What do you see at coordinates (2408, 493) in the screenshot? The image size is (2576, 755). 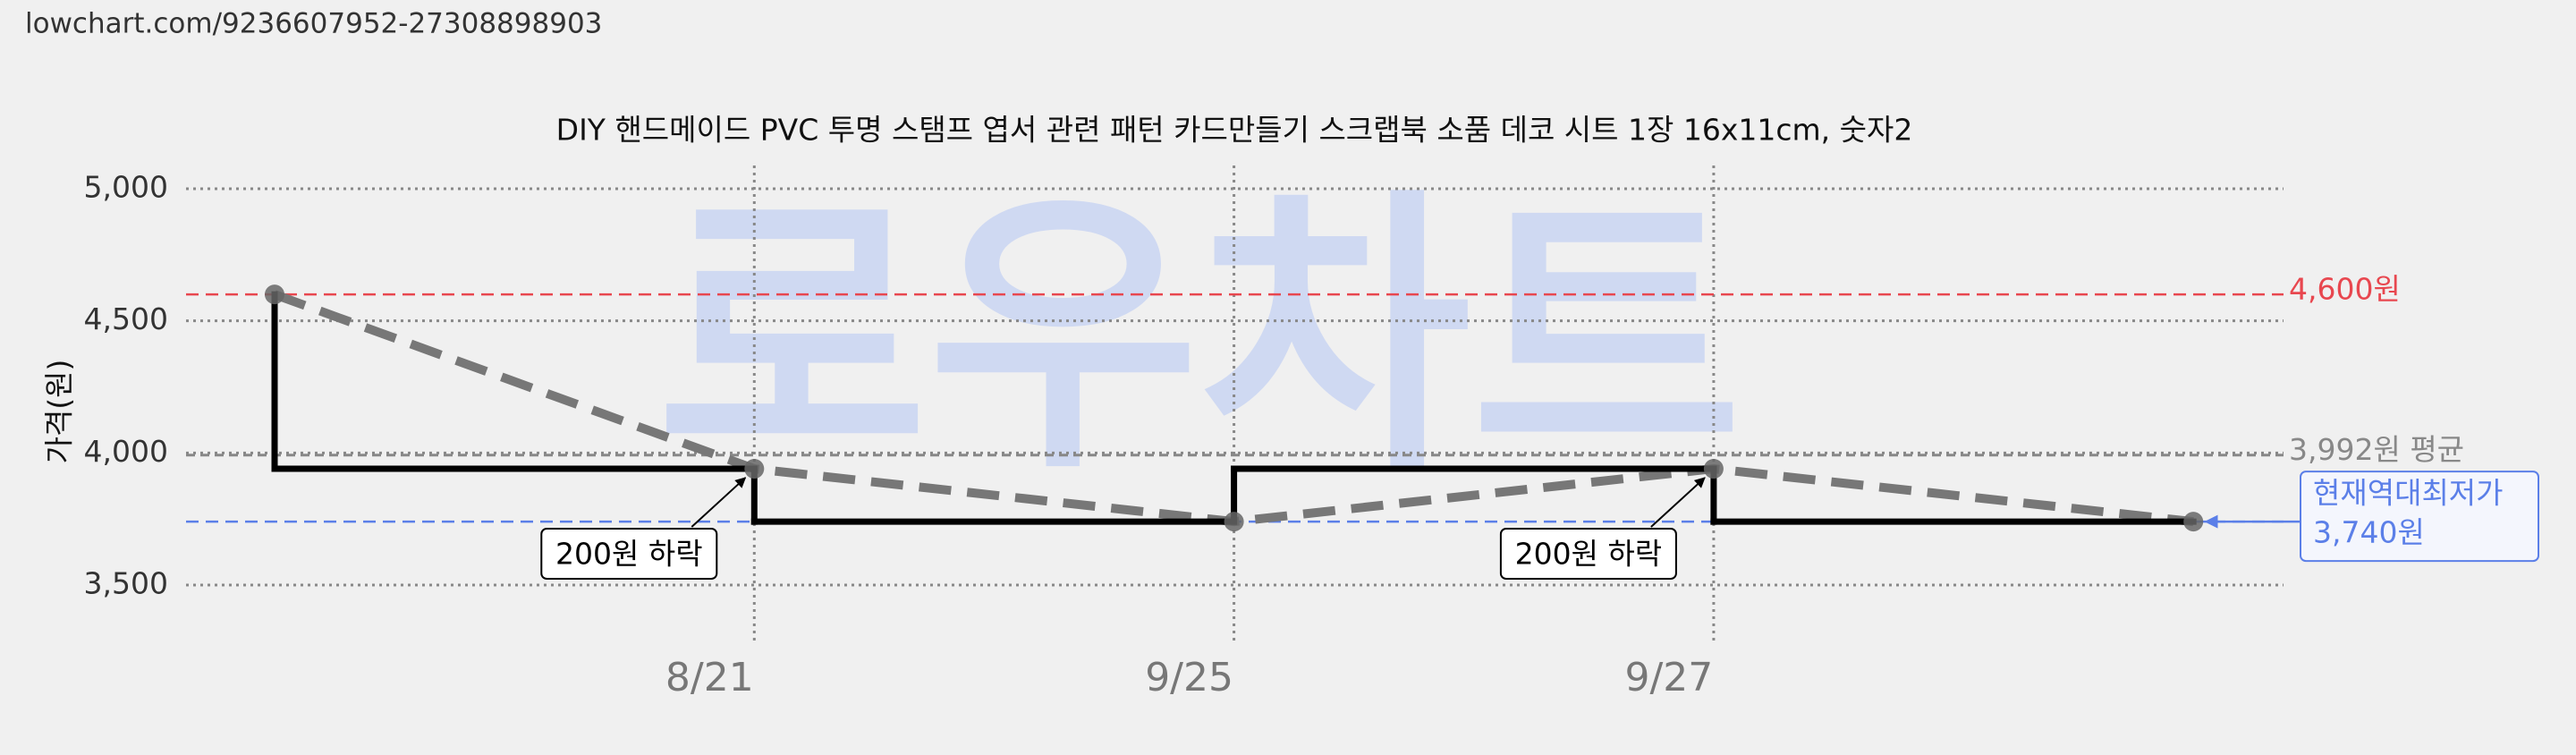 I see `reference-label: 현재역대최저가` at bounding box center [2408, 493].